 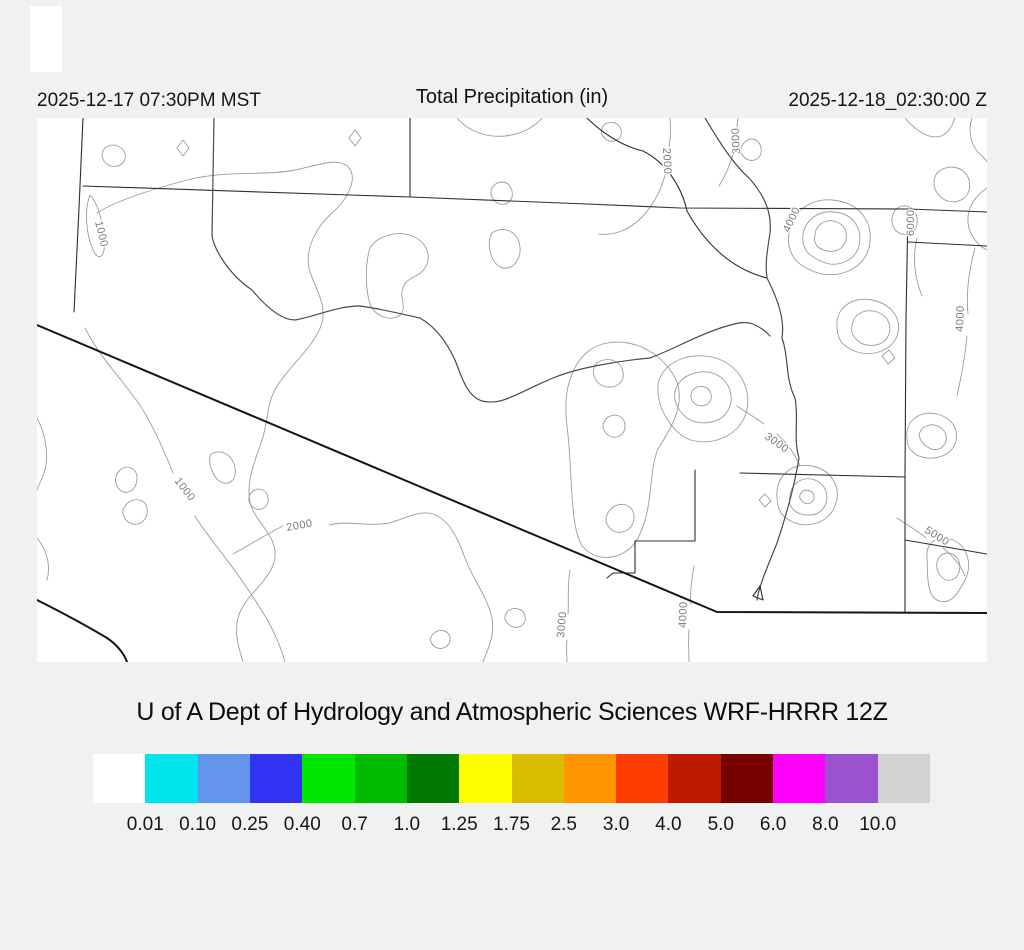 I want to click on colorbar-tick-label: 0.40, so click(x=302, y=824).